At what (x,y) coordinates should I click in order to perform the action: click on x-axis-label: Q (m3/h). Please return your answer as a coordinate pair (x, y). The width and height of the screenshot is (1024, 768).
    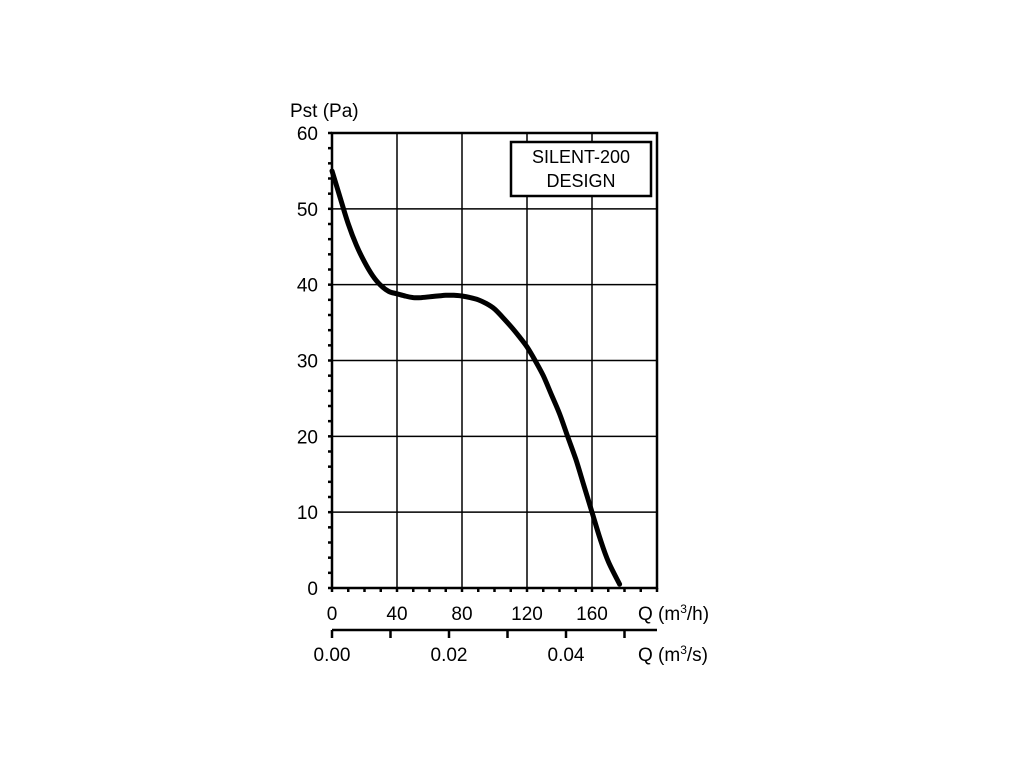
    Looking at the image, I should click on (673, 613).